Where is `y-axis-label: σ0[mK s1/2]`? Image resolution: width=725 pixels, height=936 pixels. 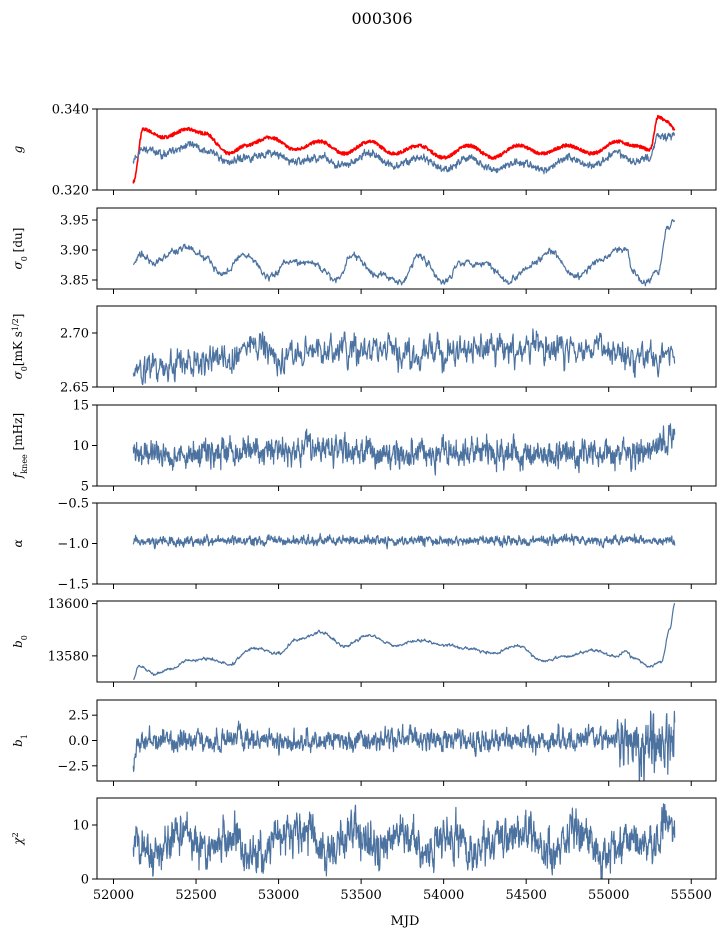
y-axis-label: σ0[mK s1/2] is located at coordinates (20, 347).